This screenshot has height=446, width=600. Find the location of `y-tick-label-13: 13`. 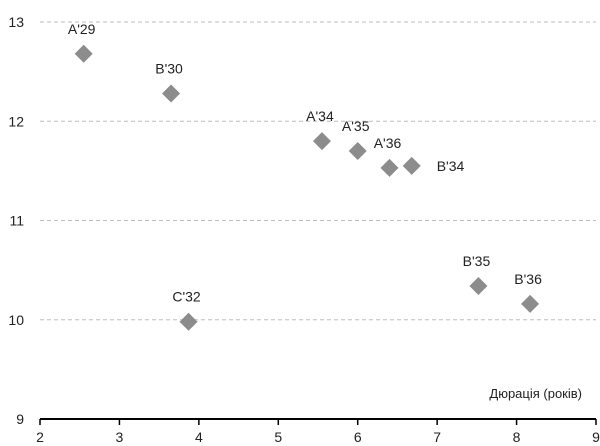

y-tick-label-13: 13 is located at coordinates (16, 22).